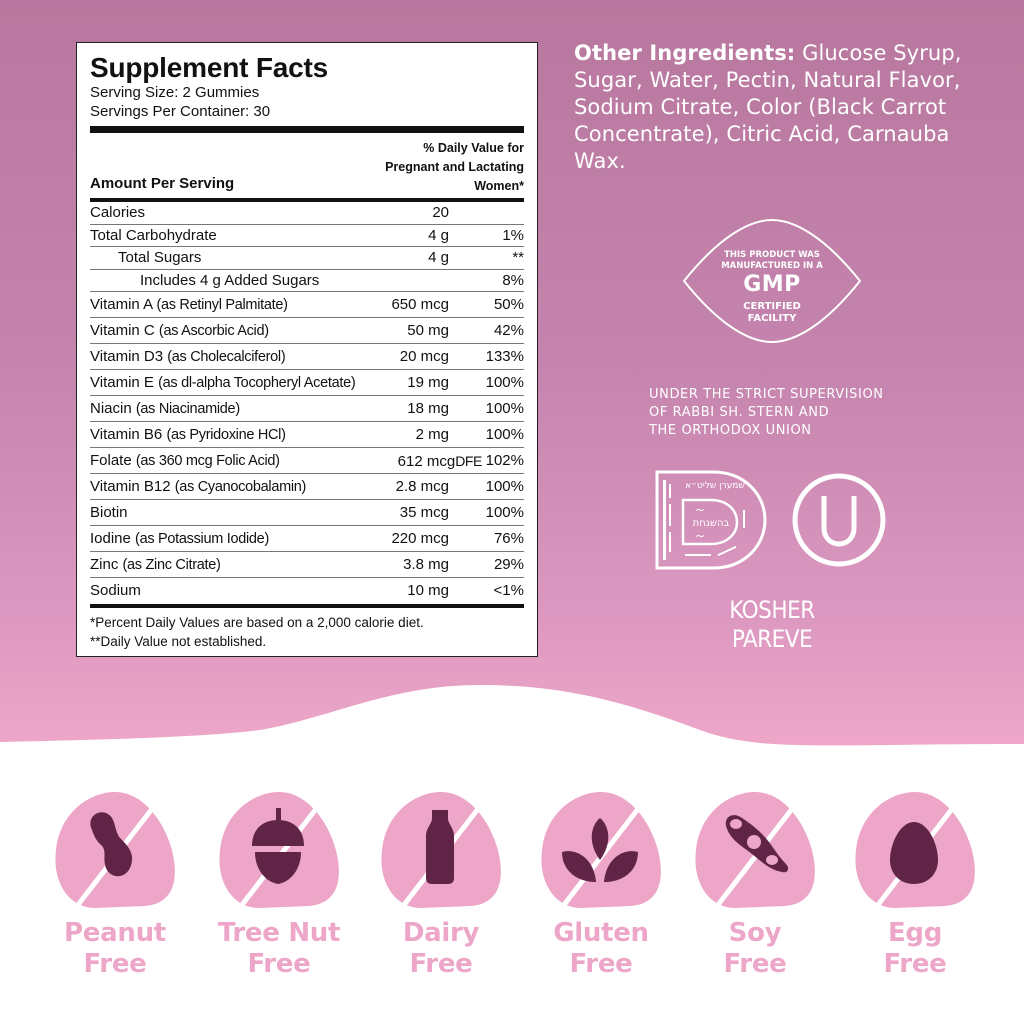 This screenshot has width=1024, height=1024. What do you see at coordinates (711, 520) in the screenshot?
I see `kosher-d-logo-icon: בהשגחת ~ ~ שמערן שליט״א` at bounding box center [711, 520].